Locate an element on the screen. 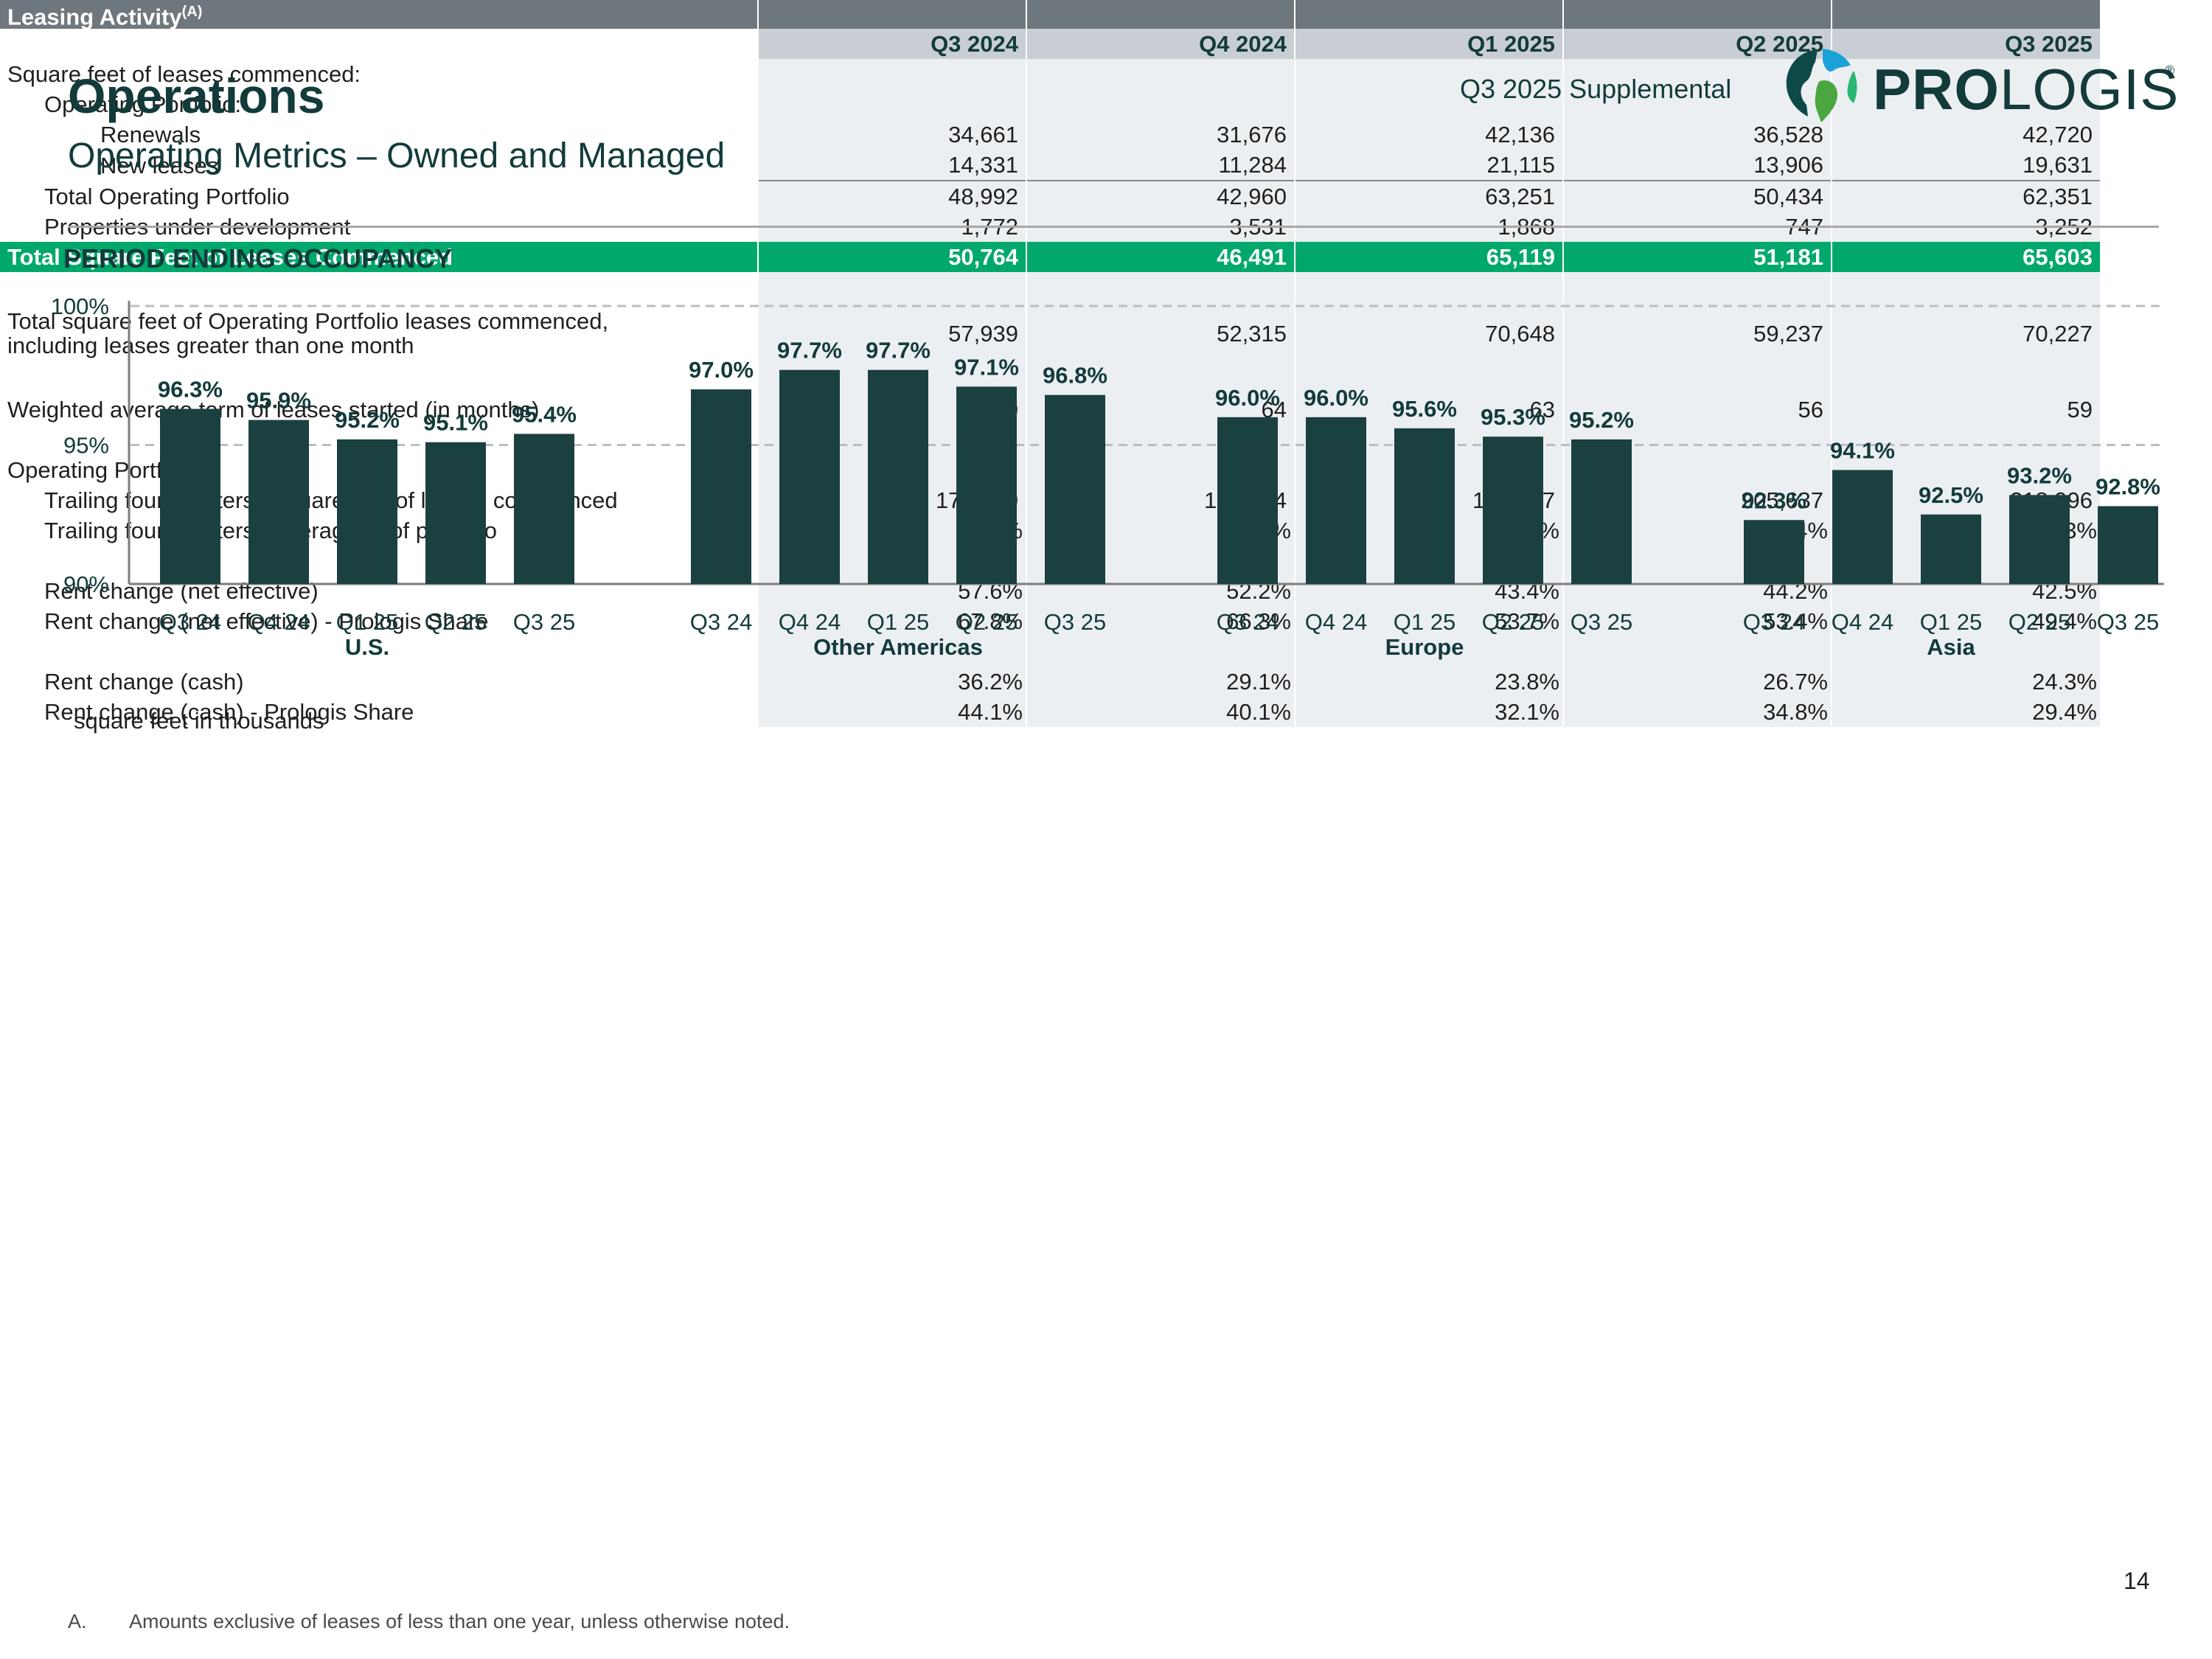 The height and width of the screenshot is (1659, 2212). table-cell: 42,136 is located at coordinates (1428, 134).